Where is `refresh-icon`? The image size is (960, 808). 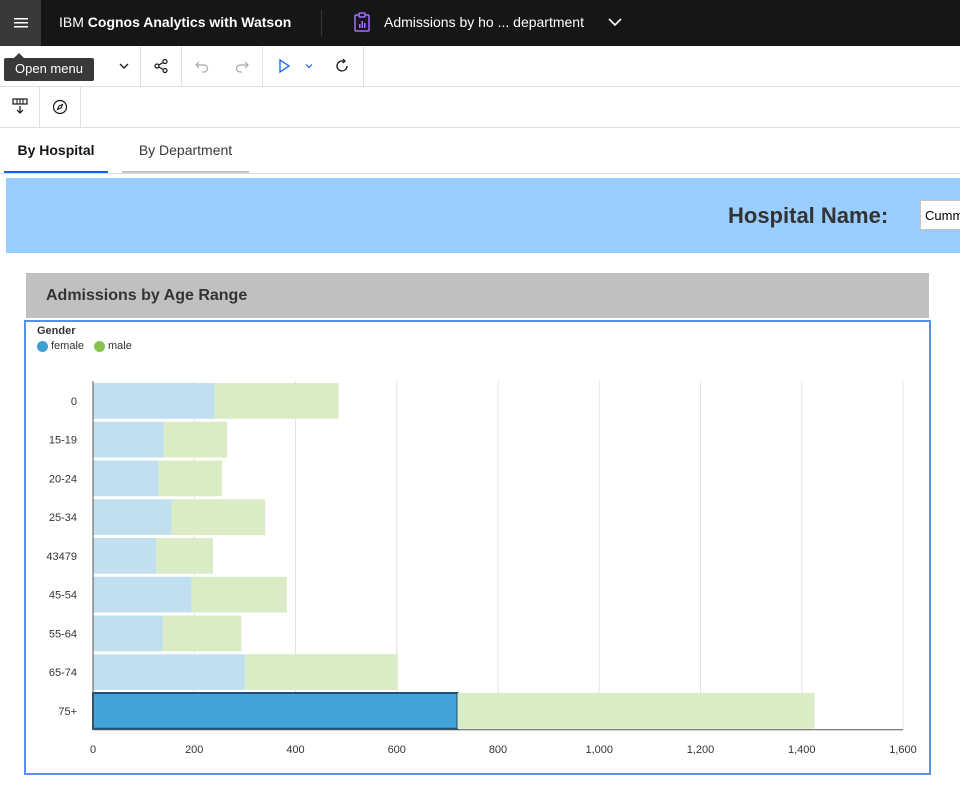 refresh-icon is located at coordinates (342, 66).